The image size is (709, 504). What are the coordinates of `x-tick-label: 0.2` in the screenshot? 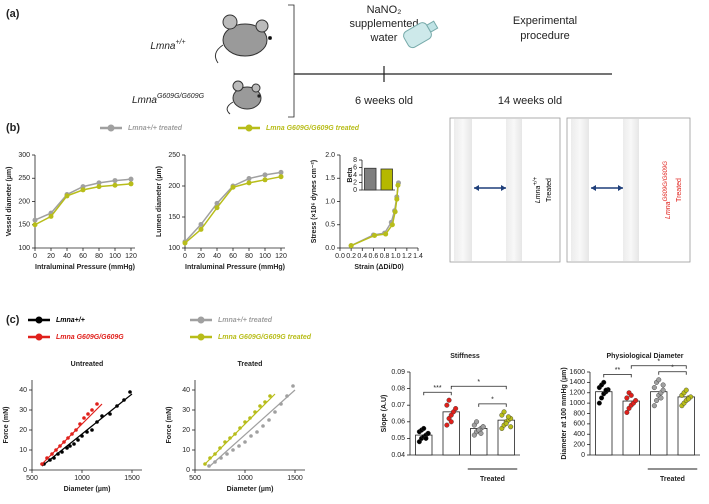 It's located at (351, 256).